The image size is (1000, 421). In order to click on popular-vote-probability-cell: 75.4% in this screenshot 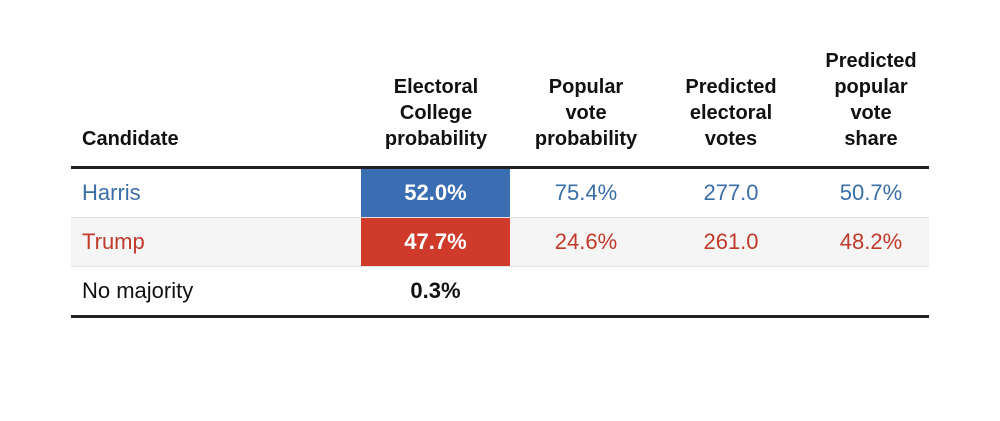, I will do `click(586, 192)`.